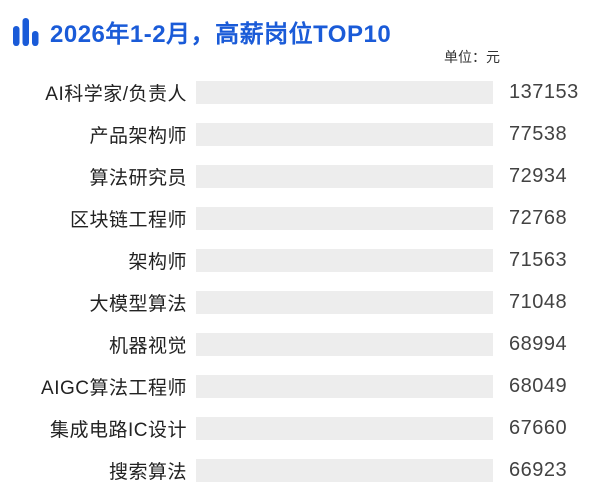 The image size is (604, 503). I want to click on bar-label: 集成电路IC设计, so click(118, 430).